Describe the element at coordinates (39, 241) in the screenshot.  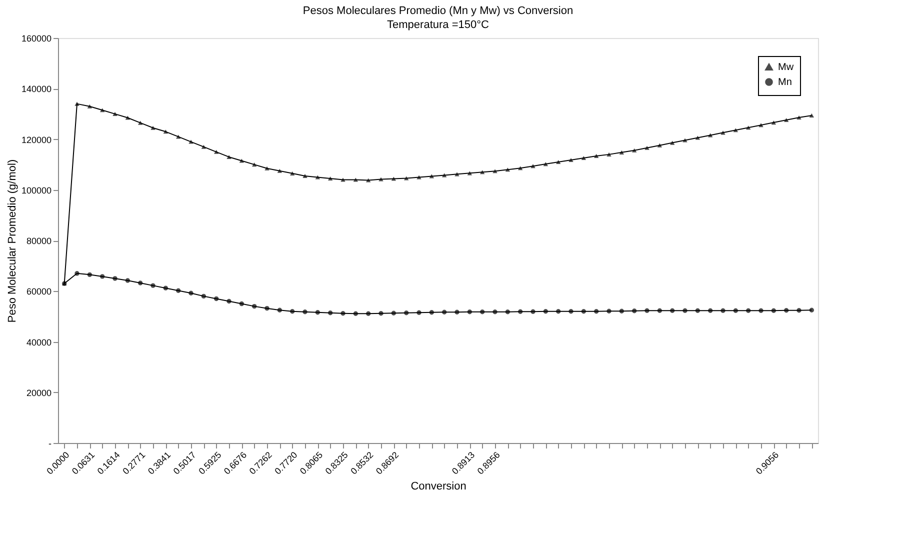
I see `y-tick-label: 80000` at that location.